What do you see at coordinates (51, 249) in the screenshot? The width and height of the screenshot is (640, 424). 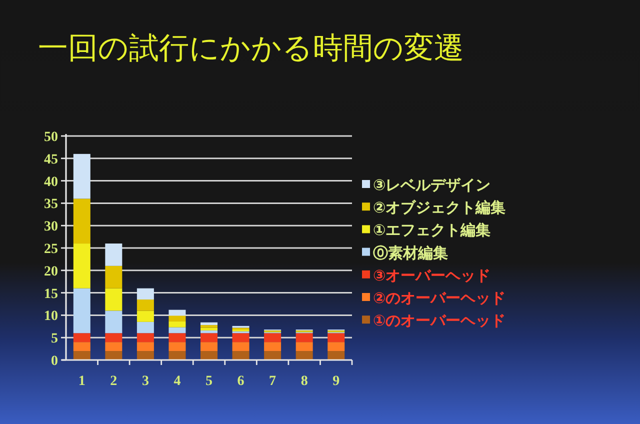 I see `y-tick-label: 25` at bounding box center [51, 249].